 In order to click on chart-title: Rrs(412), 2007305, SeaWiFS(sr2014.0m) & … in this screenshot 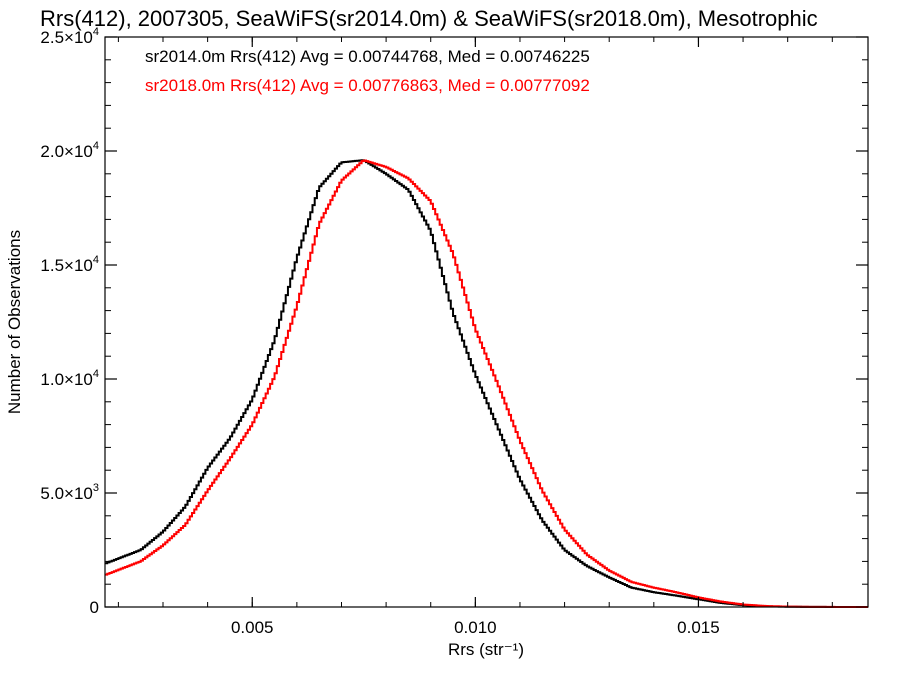, I will do `click(429, 18)`.